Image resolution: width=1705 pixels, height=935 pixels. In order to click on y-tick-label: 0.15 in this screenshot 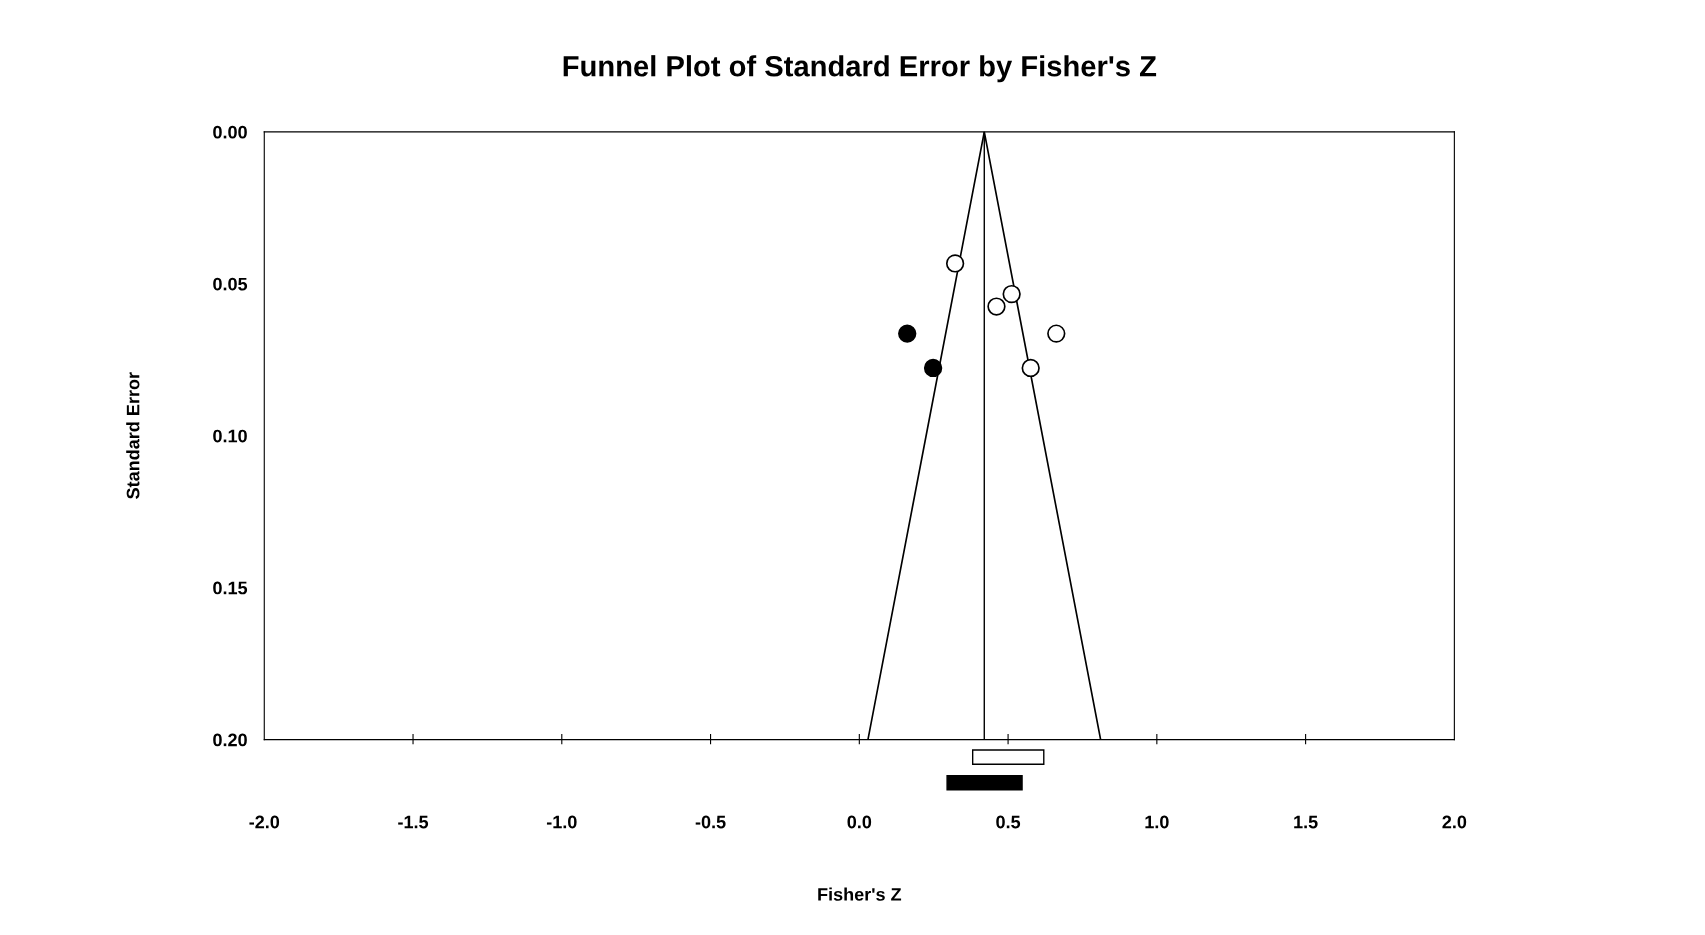, I will do `click(230, 588)`.